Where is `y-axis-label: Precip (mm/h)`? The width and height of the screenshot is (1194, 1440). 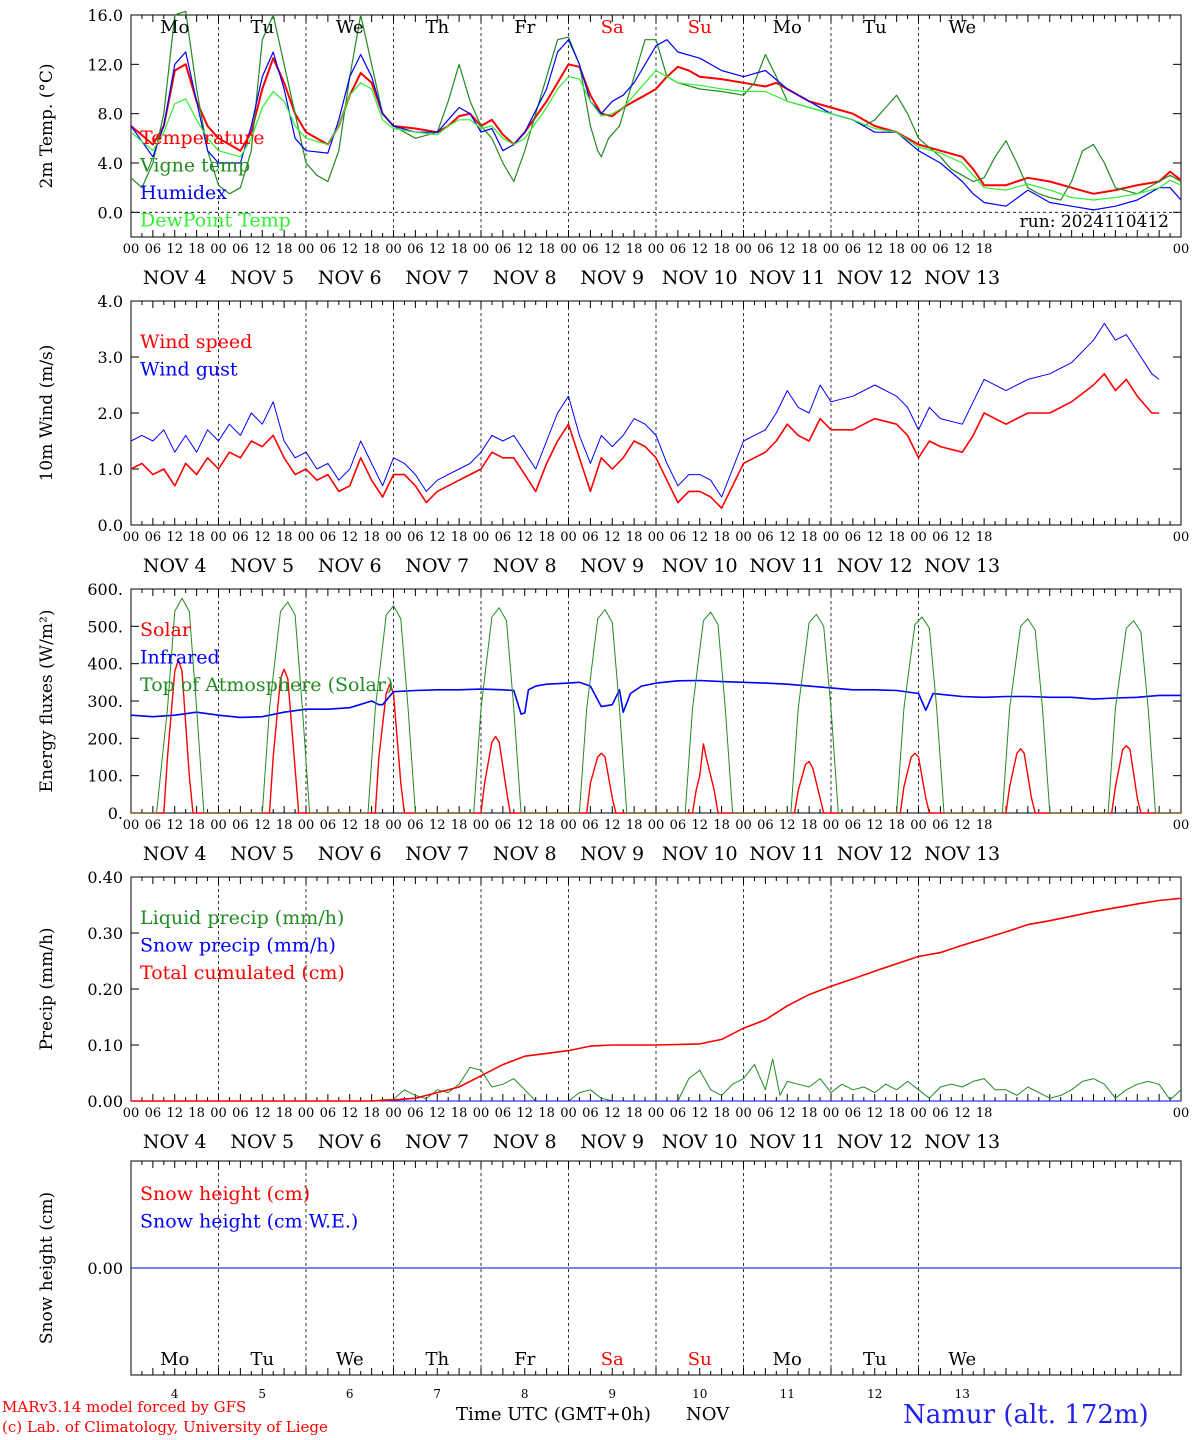 y-axis-label: Precip (mm/h) is located at coordinates (47, 988).